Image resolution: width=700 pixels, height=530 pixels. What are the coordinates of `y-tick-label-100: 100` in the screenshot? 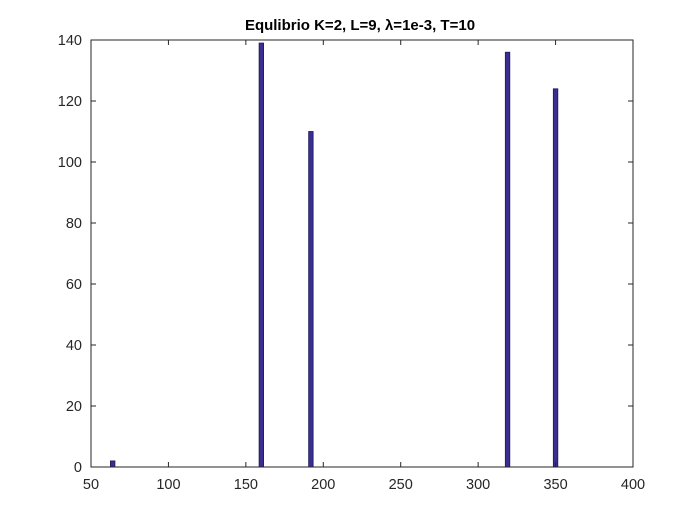 It's located at (70, 163).